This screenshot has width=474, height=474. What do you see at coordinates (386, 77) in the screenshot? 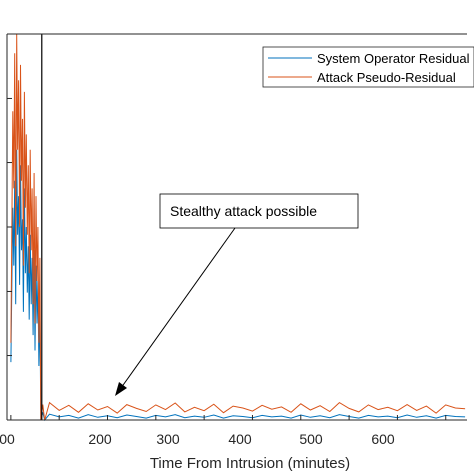
I see `legend-label-attack: Attack Pseudo-Residual` at bounding box center [386, 77].